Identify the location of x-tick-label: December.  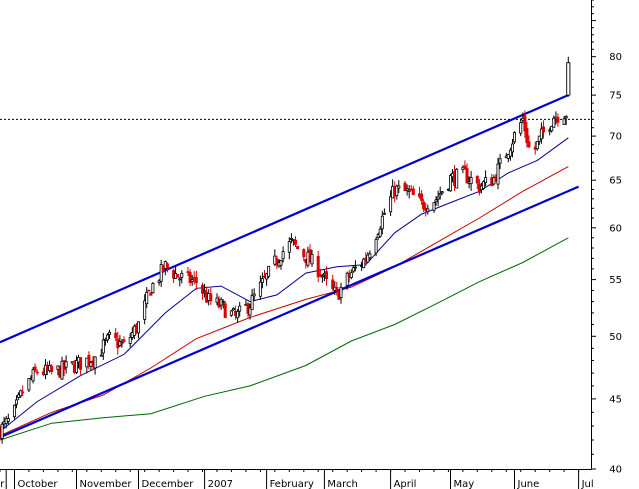
(168, 484).